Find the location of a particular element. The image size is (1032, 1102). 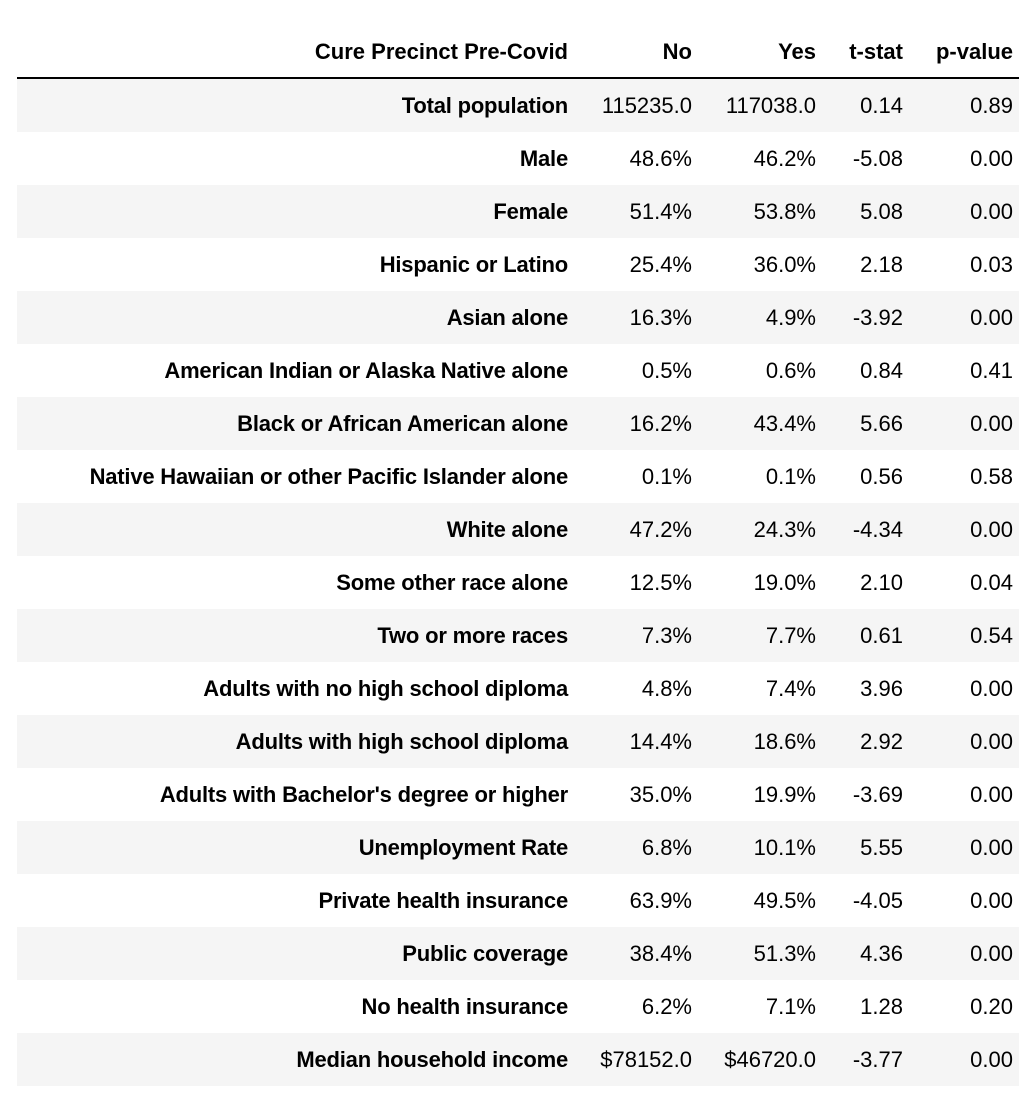

table-row: White alone 47.2% 24.3% -4.34 0.00 is located at coordinates (518, 529).